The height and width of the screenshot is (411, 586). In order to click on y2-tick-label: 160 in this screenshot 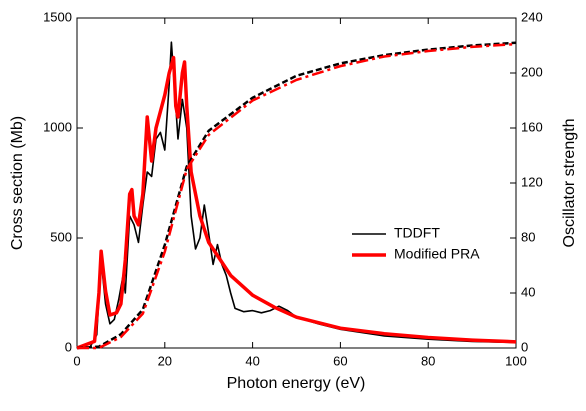, I will do `click(532, 126)`.